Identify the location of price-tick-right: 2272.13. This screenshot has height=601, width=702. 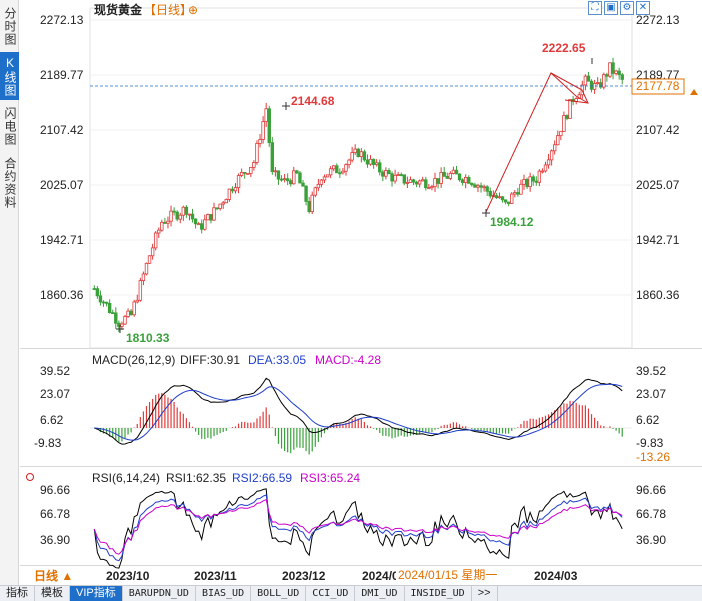
(658, 20).